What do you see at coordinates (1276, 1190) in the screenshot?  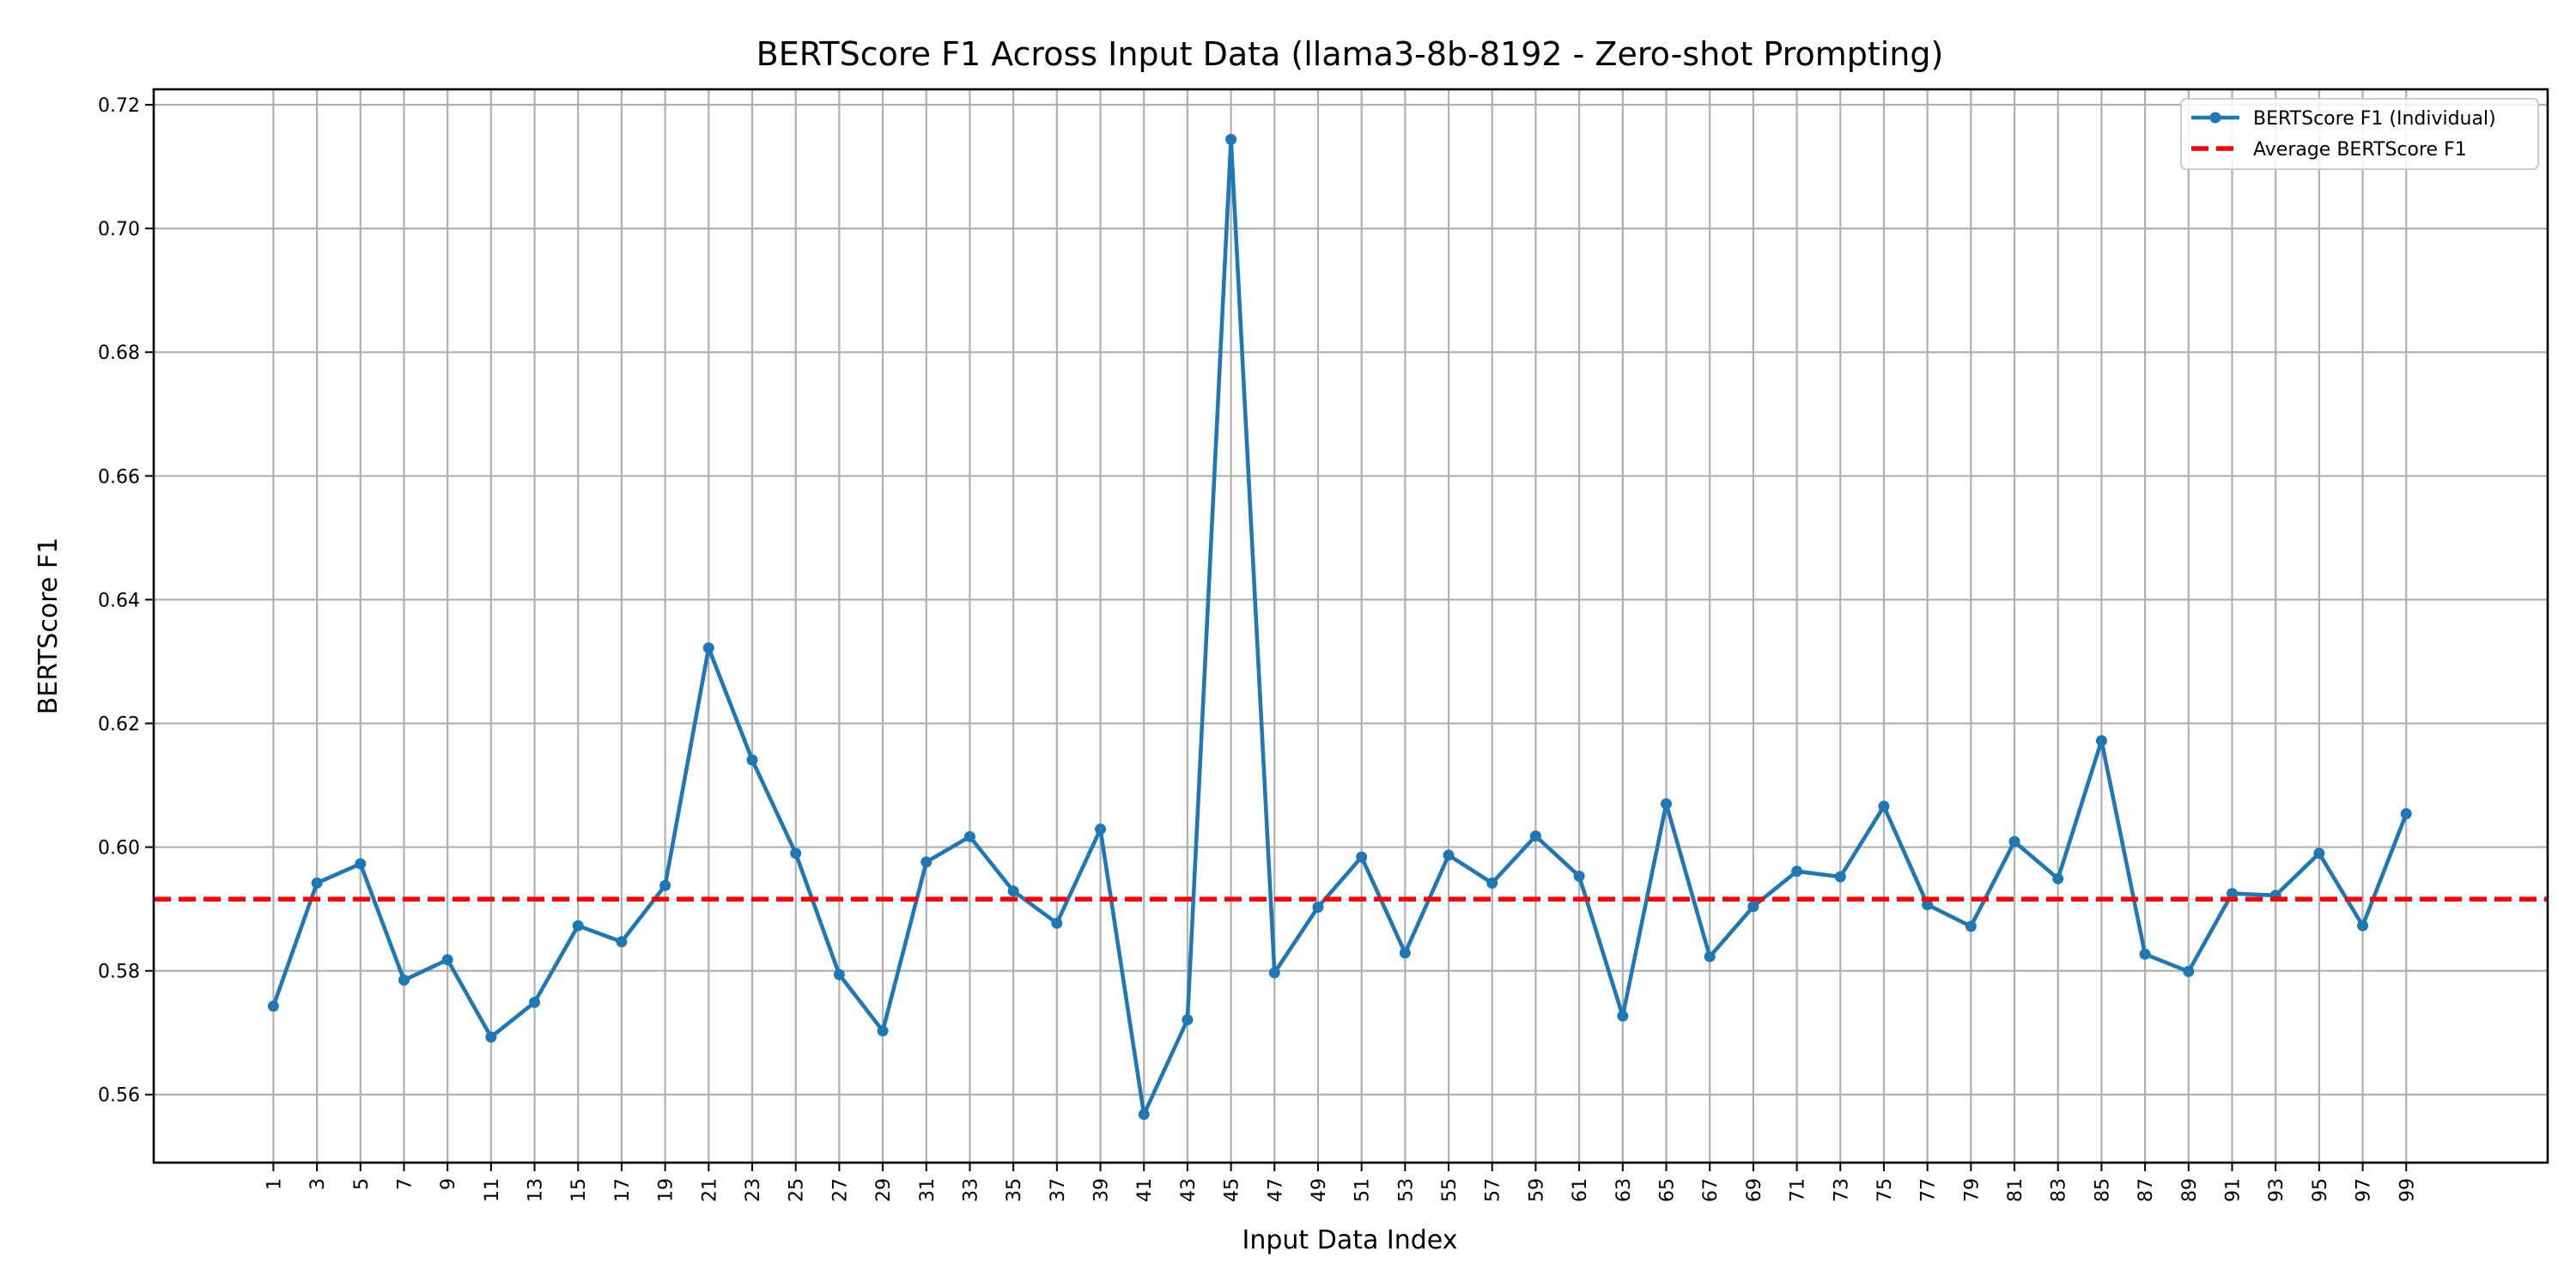 I see `x-tick-label: 47` at bounding box center [1276, 1190].